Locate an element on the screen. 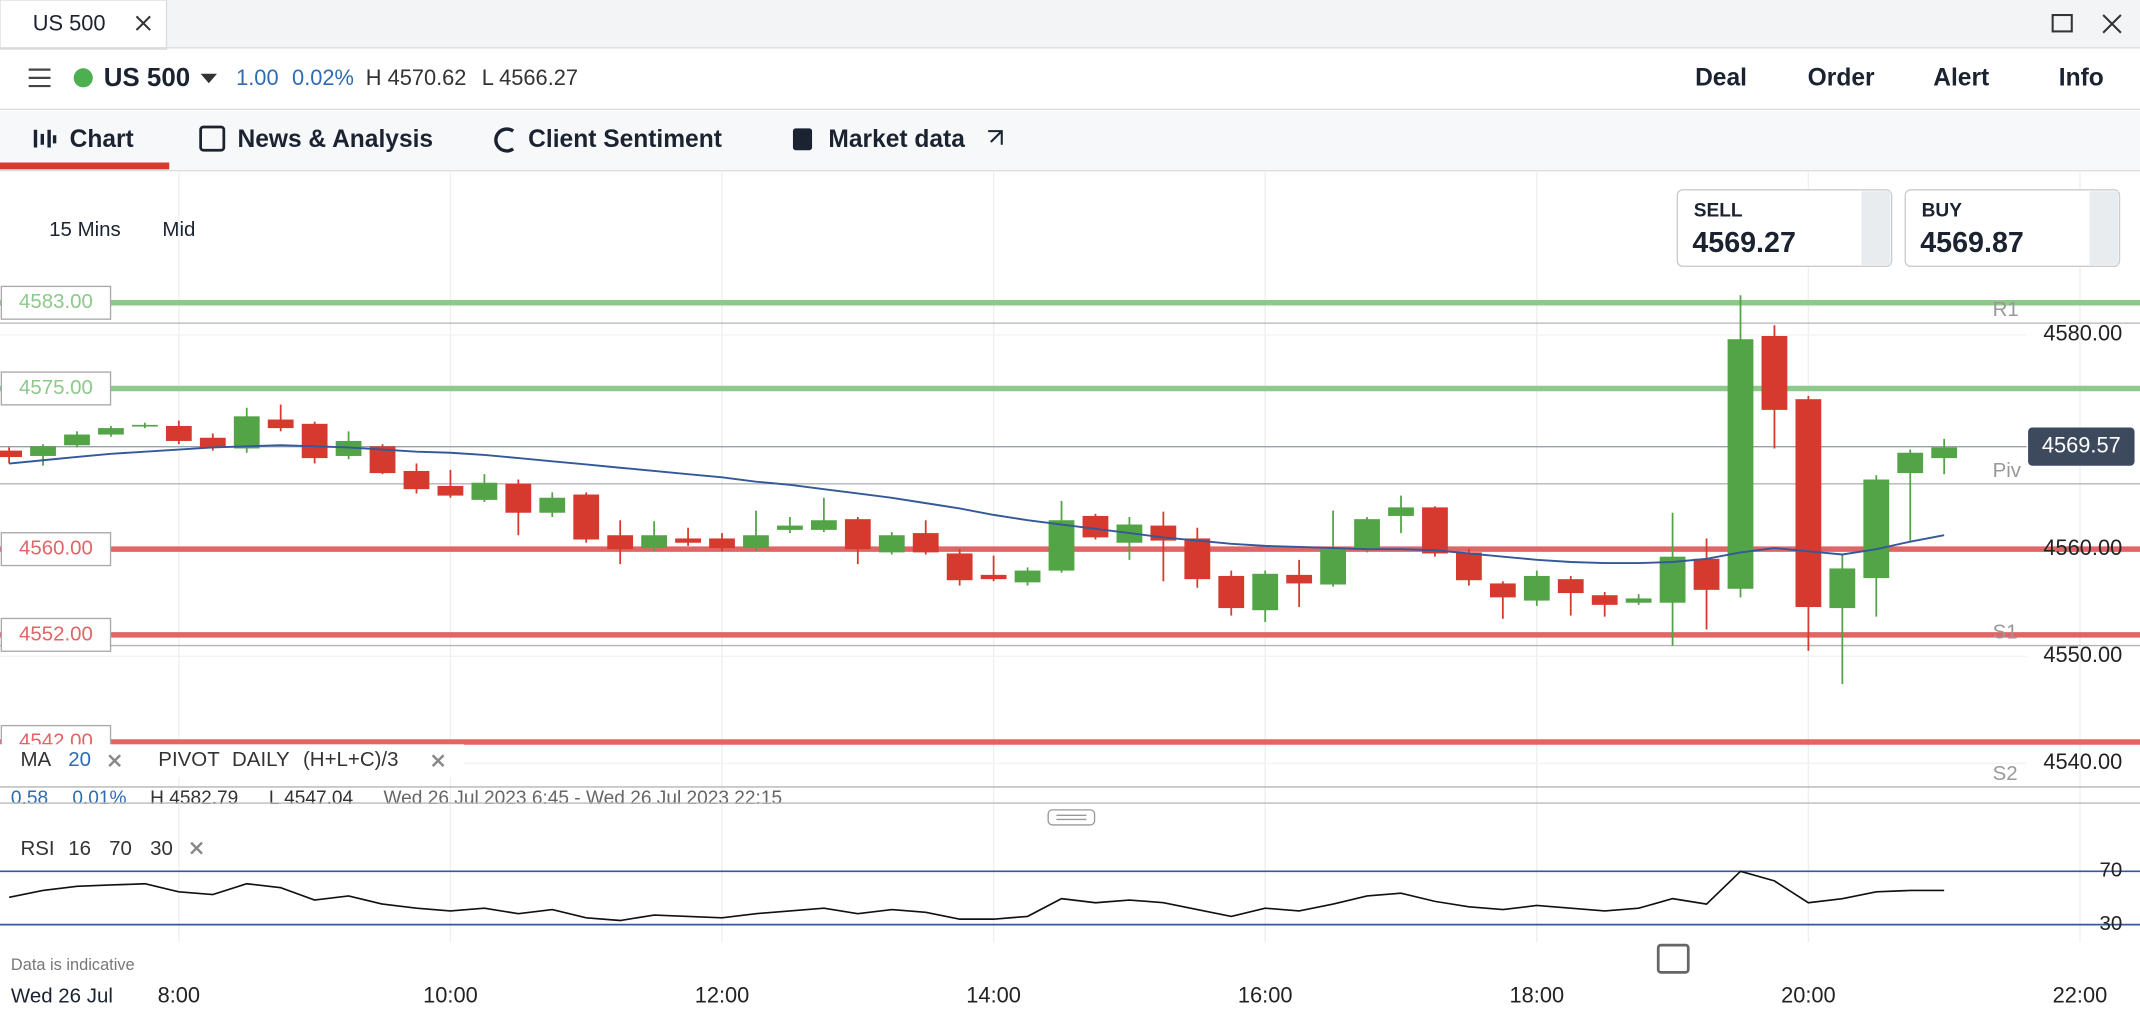  level-label: 4552.00 is located at coordinates (56, 633).